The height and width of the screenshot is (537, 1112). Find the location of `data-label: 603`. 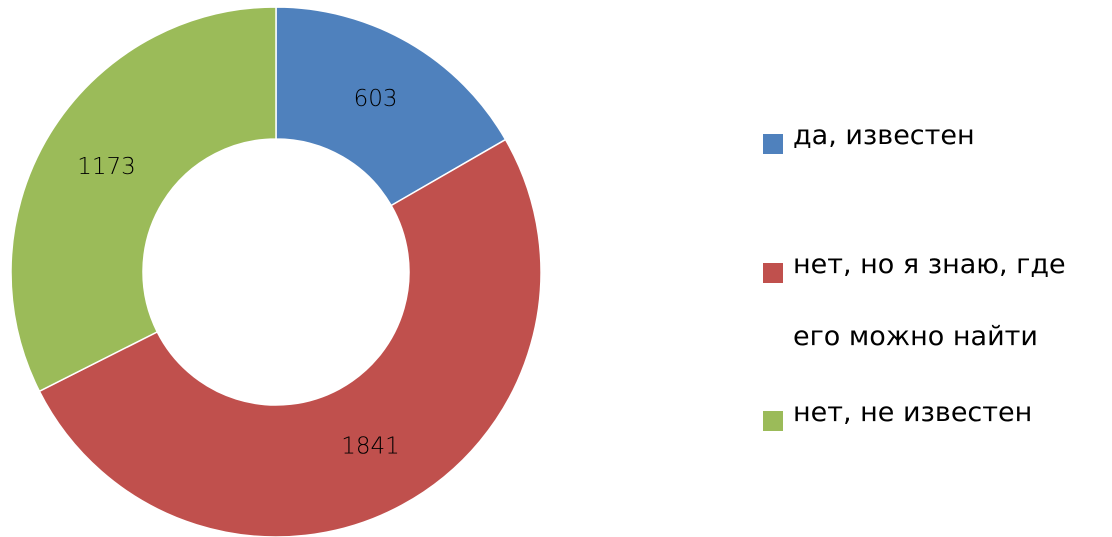

data-label: 603 is located at coordinates (376, 99).